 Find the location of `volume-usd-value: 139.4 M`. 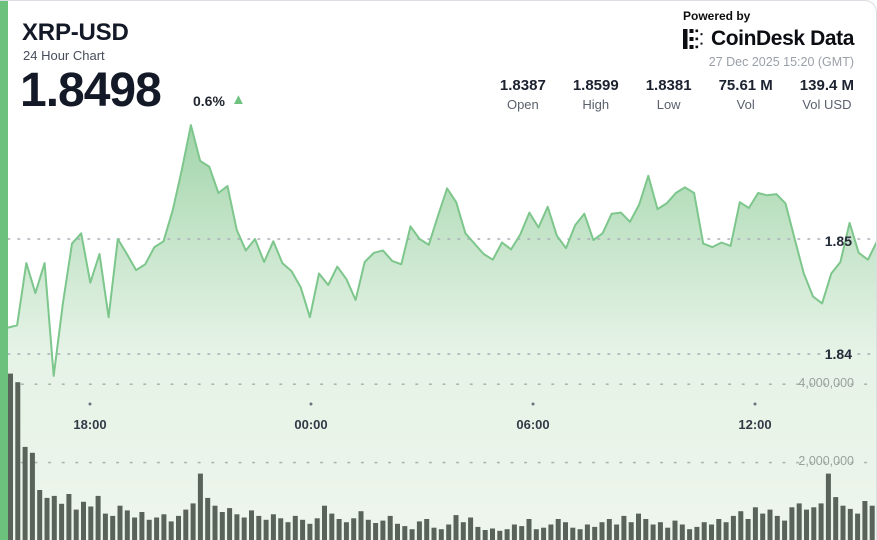

volume-usd-value: 139.4 M is located at coordinates (826, 85).